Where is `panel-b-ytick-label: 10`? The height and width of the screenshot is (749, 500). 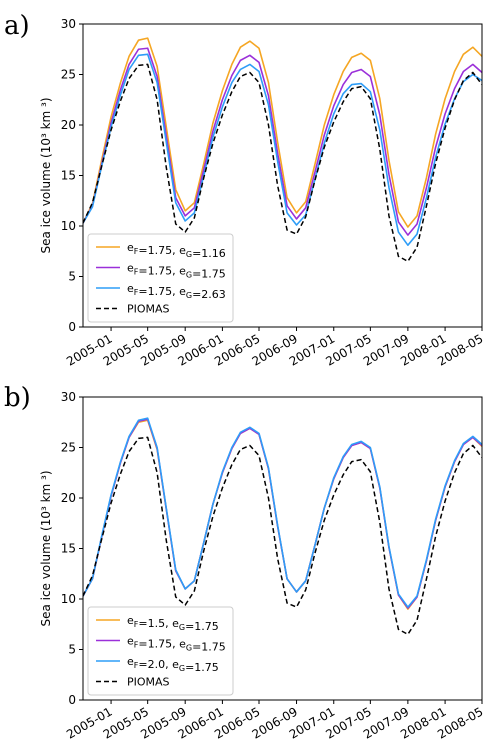
panel-b-ytick-label: 10 is located at coordinates (68, 599).